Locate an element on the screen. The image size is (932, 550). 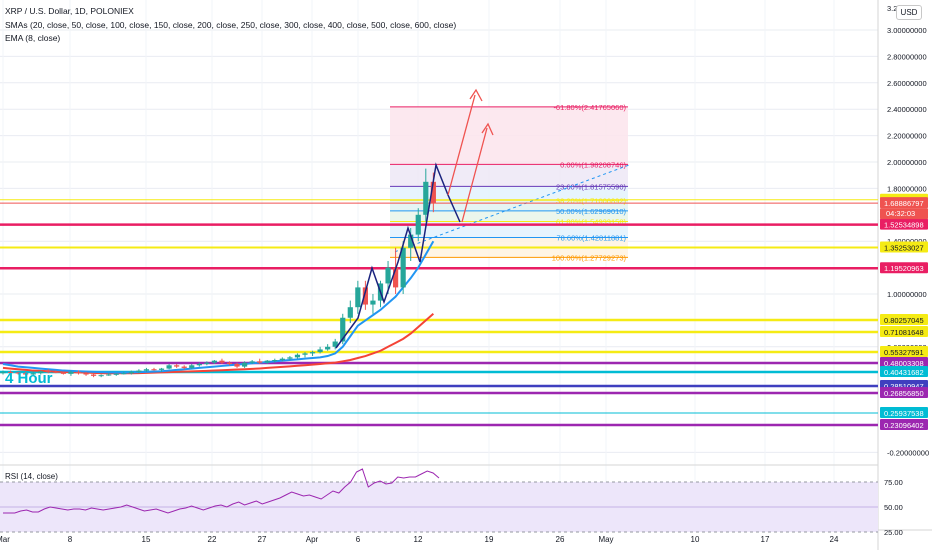
time-tick-label: 22 is located at coordinates (212, 539).